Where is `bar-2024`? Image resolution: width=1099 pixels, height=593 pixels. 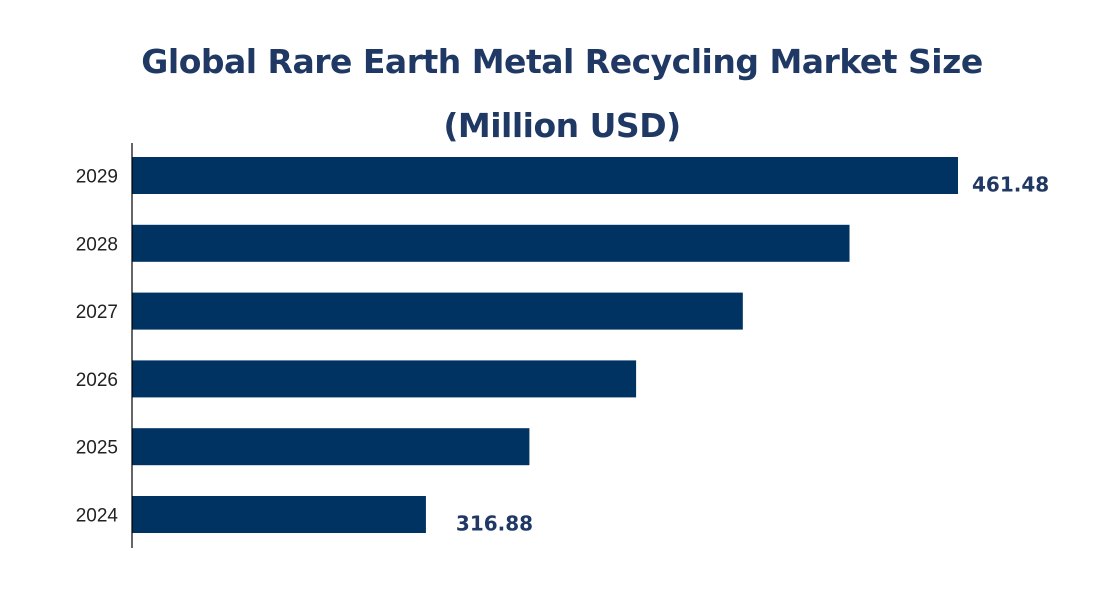
bar-2024 is located at coordinates (279, 514).